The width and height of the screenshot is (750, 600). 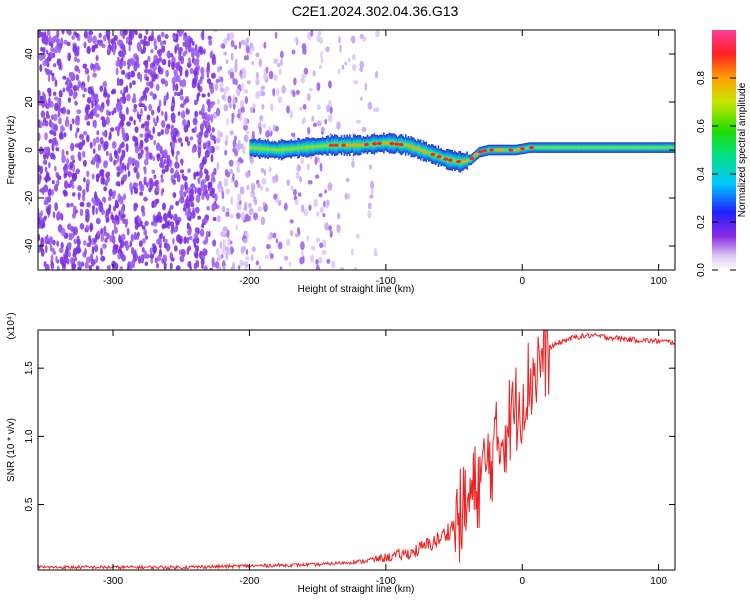 I want to click on colorbar-tick-label: 0.6, so click(x=701, y=126).